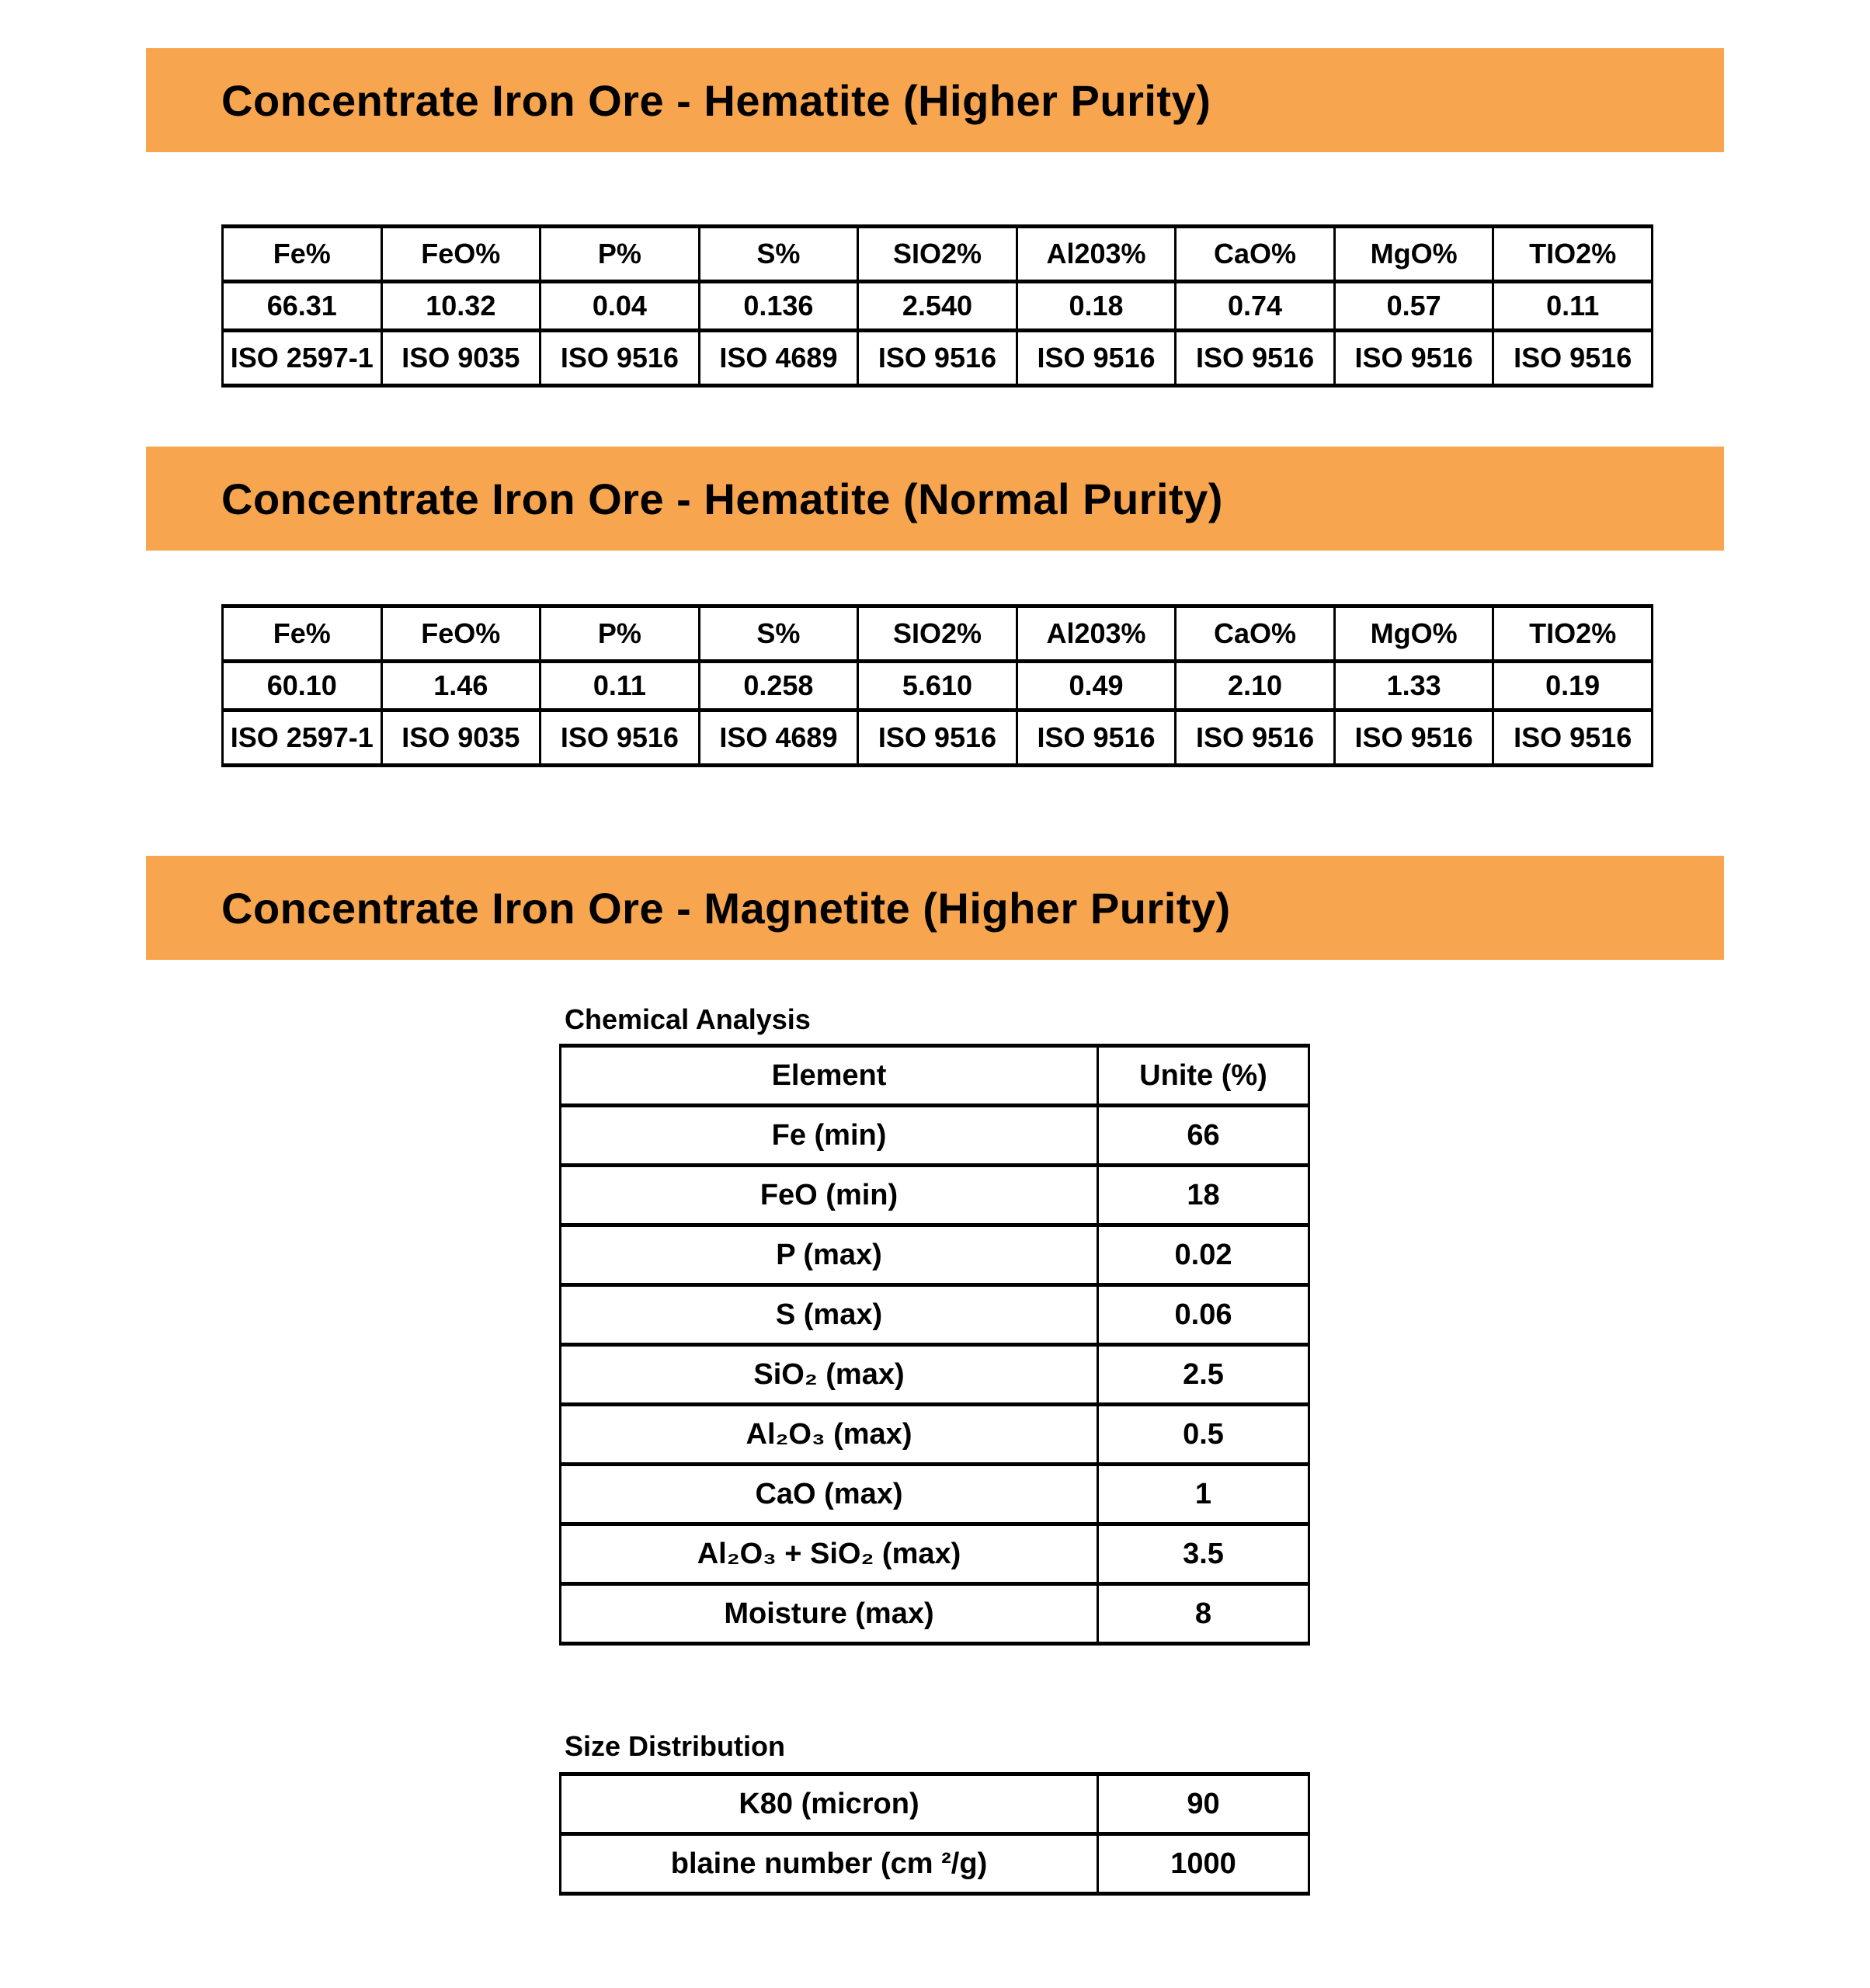  I want to click on value-cell: 0.18, so click(1096, 306).